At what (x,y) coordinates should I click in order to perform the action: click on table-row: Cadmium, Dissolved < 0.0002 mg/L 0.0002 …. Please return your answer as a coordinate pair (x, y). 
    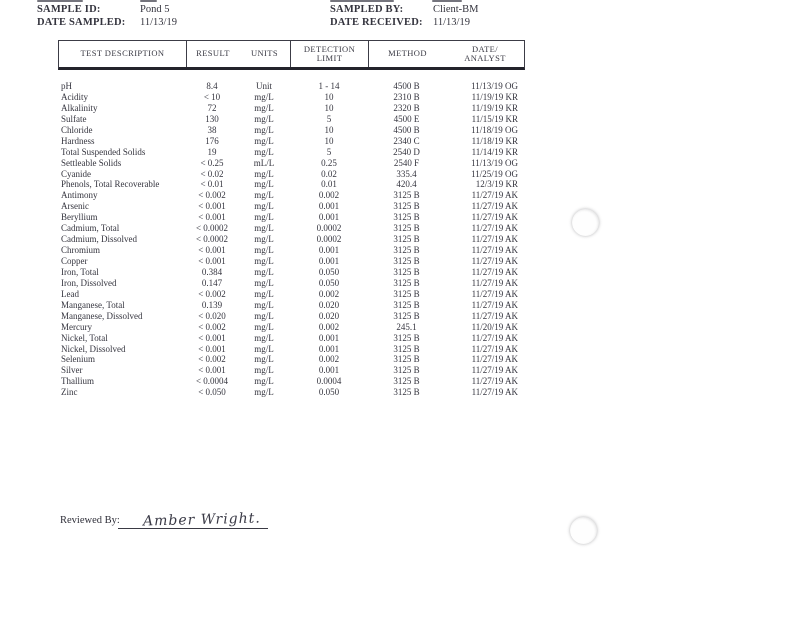
    Looking at the image, I should click on (290, 239).